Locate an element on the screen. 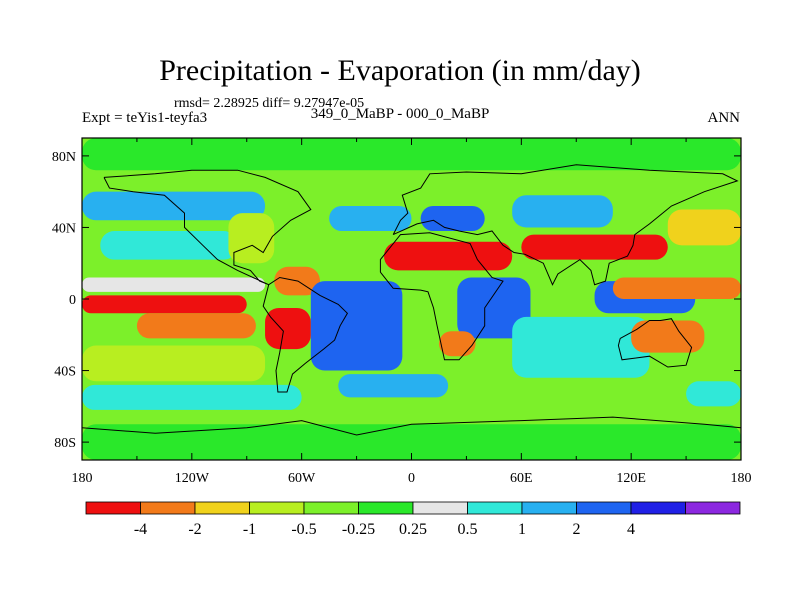  colorbar-label-1: -2 is located at coordinates (194, 529).